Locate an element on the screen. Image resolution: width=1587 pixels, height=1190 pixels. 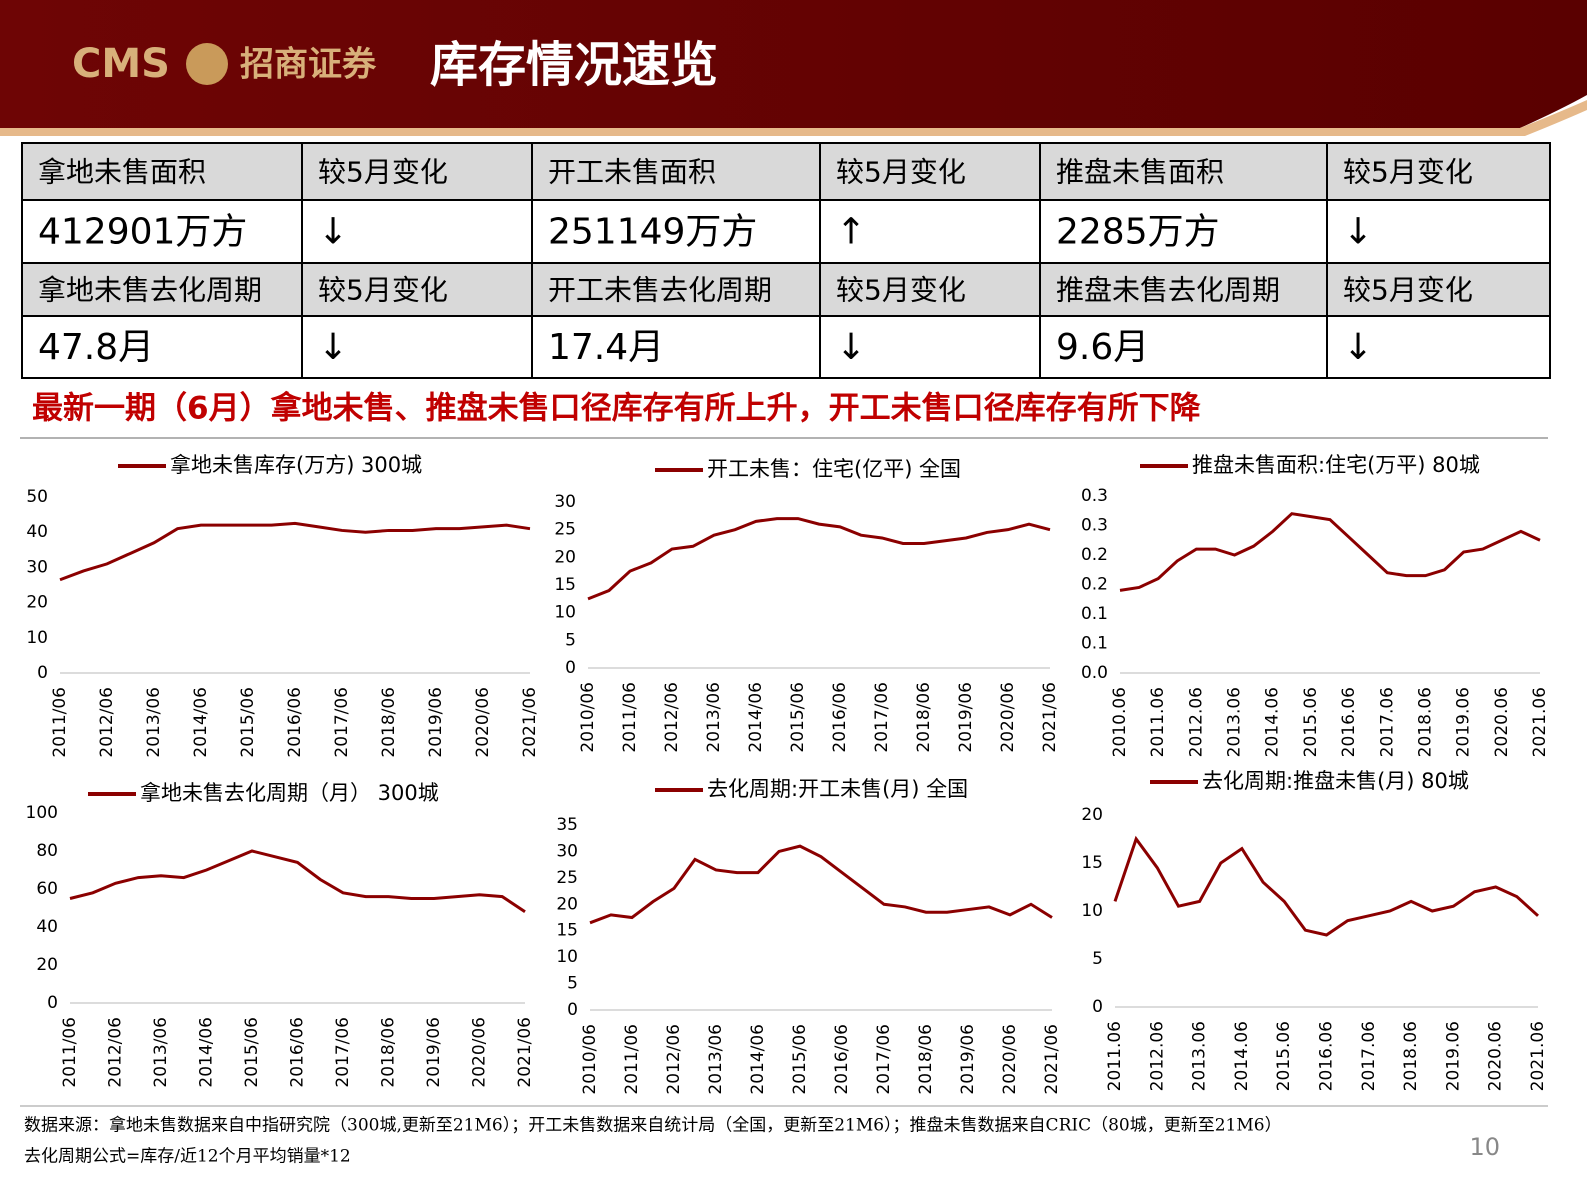
table-header: 推盘未售去化周期 is located at coordinates (1168, 290).